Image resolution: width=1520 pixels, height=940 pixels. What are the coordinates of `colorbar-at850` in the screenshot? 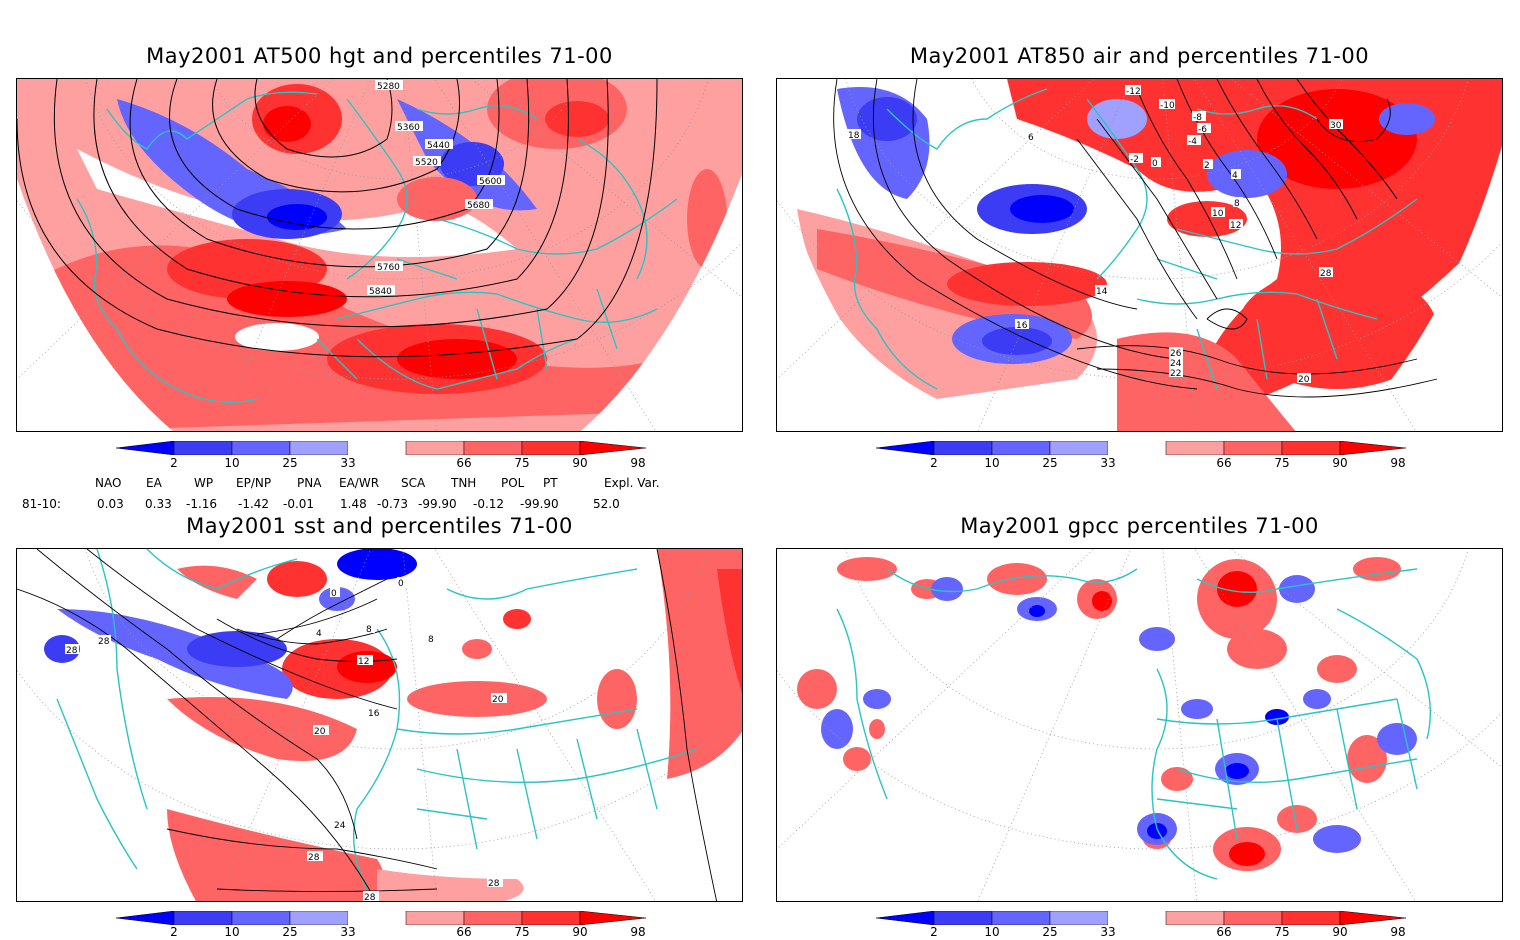 It's located at (1141, 448).